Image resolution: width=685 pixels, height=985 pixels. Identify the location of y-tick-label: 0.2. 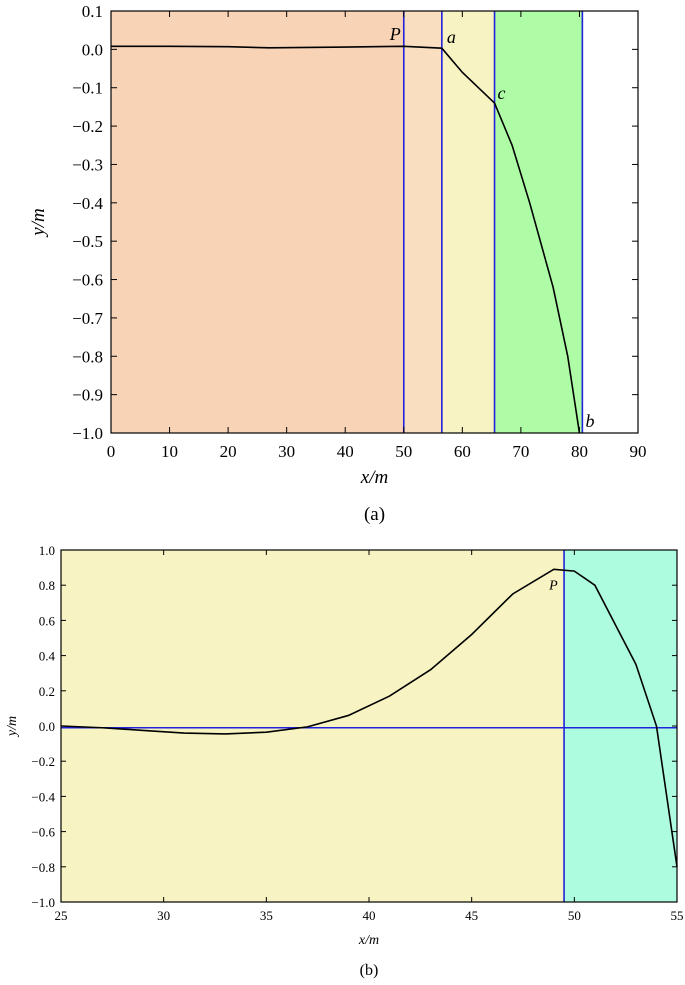
(47, 691).